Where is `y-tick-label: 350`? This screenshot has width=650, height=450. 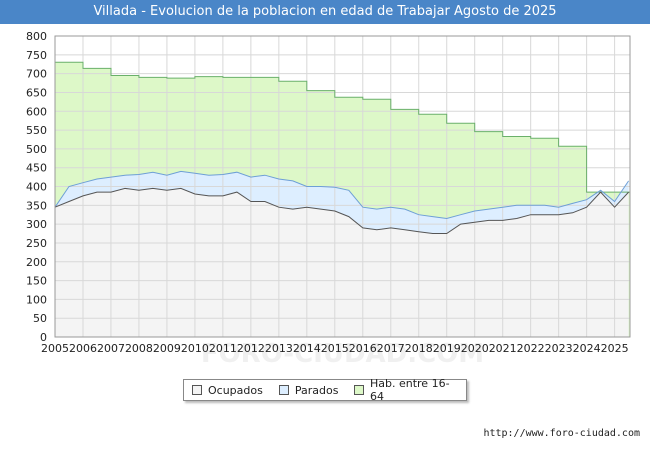
y-tick-label: 350 is located at coordinates (36, 205).